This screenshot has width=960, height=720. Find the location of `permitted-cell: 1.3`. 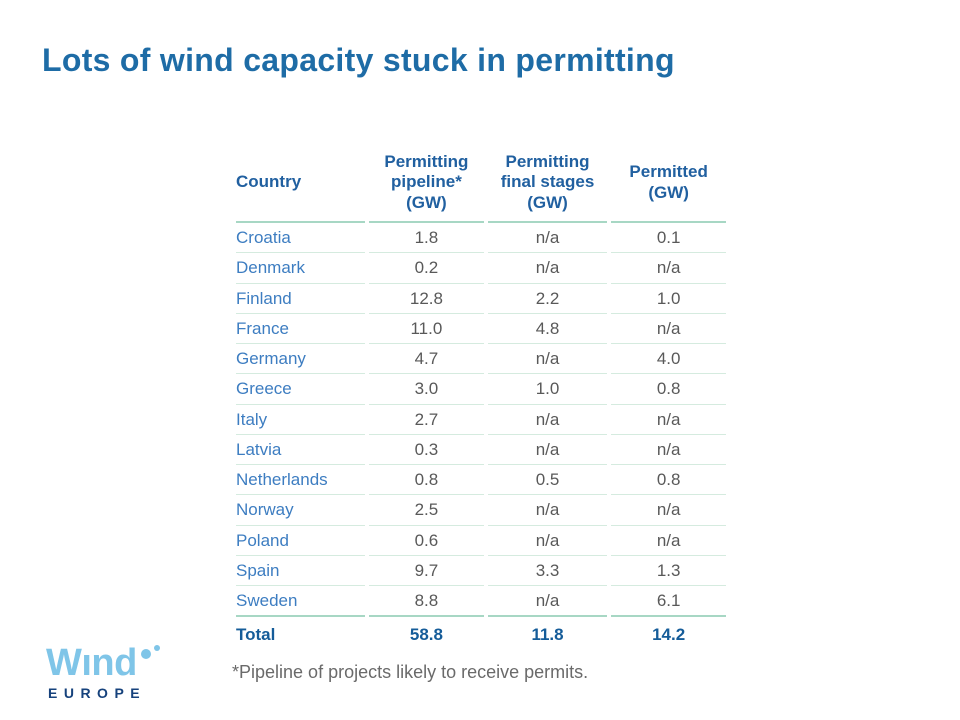

permitted-cell: 1.3 is located at coordinates (668, 571).